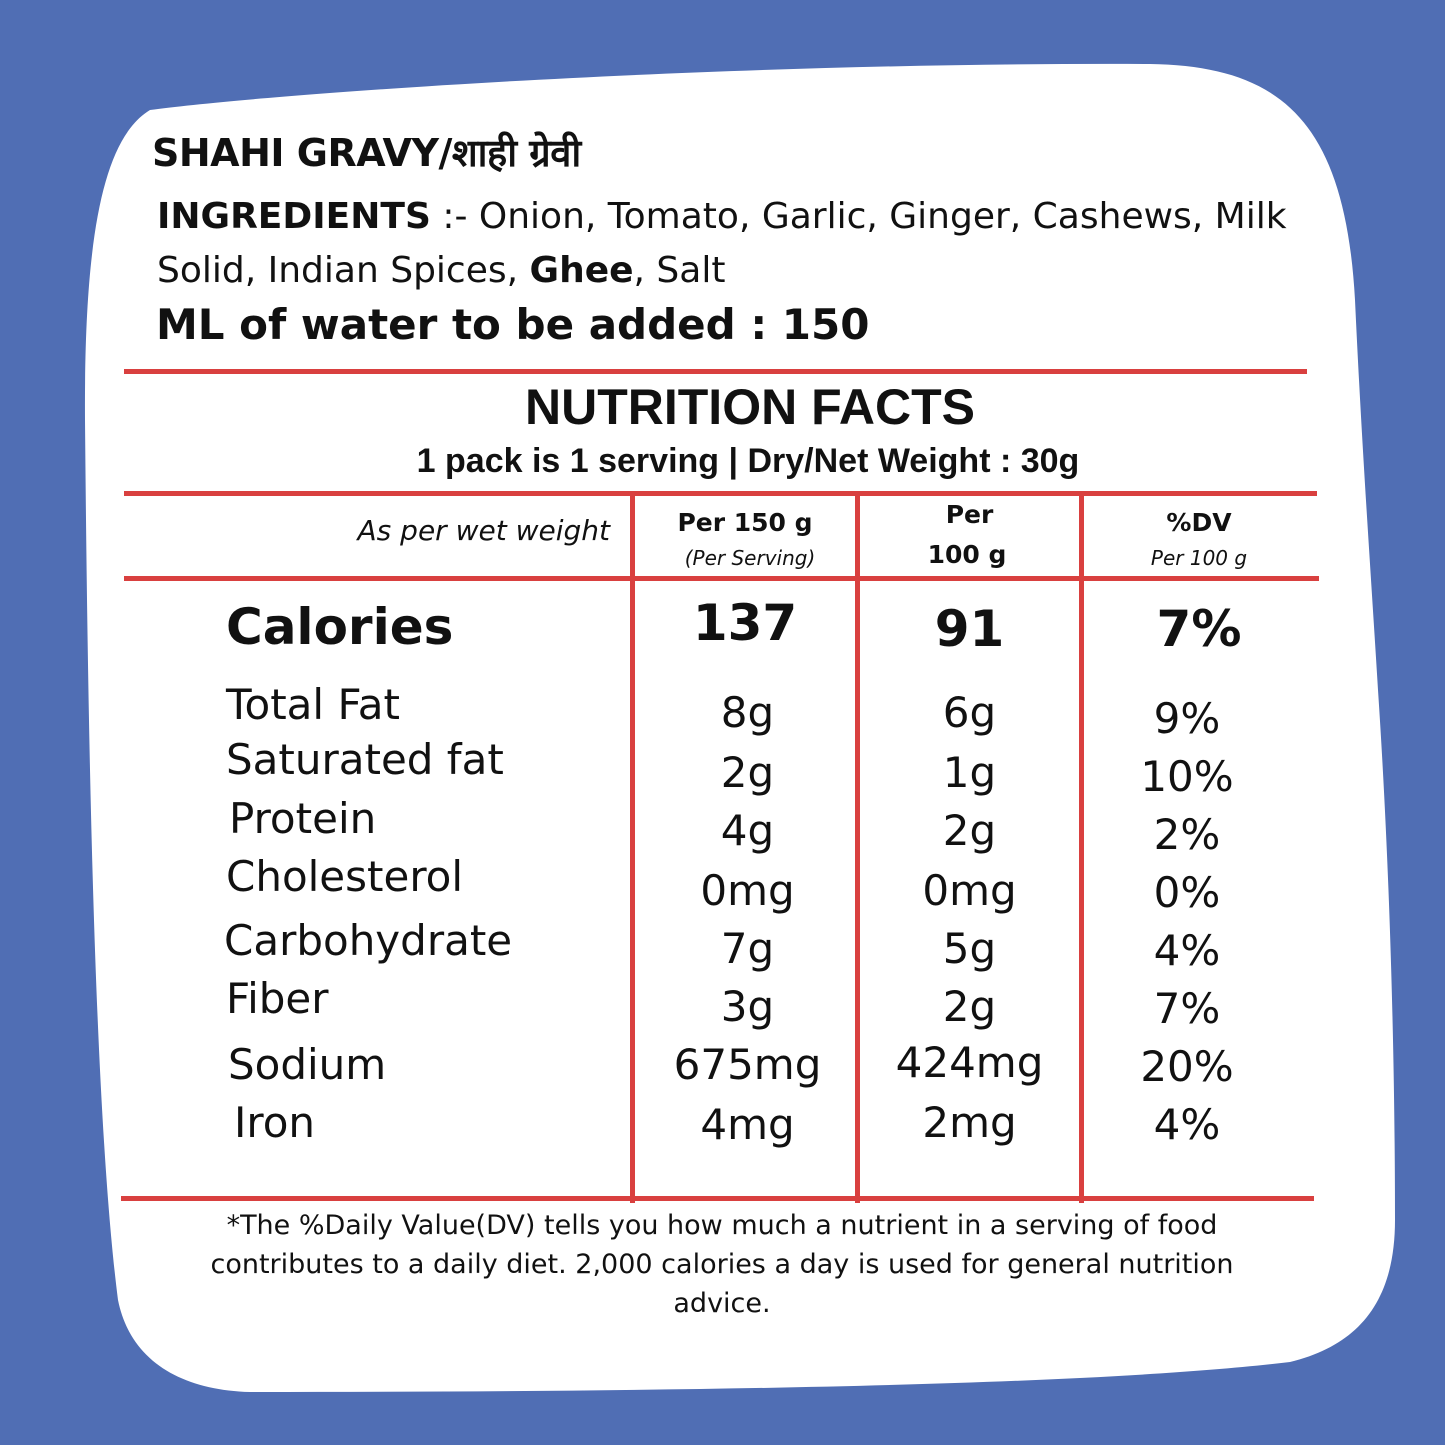 The height and width of the screenshot is (1445, 1445). What do you see at coordinates (969, 629) in the screenshot?
I see `calories-per-100g: 91` at bounding box center [969, 629].